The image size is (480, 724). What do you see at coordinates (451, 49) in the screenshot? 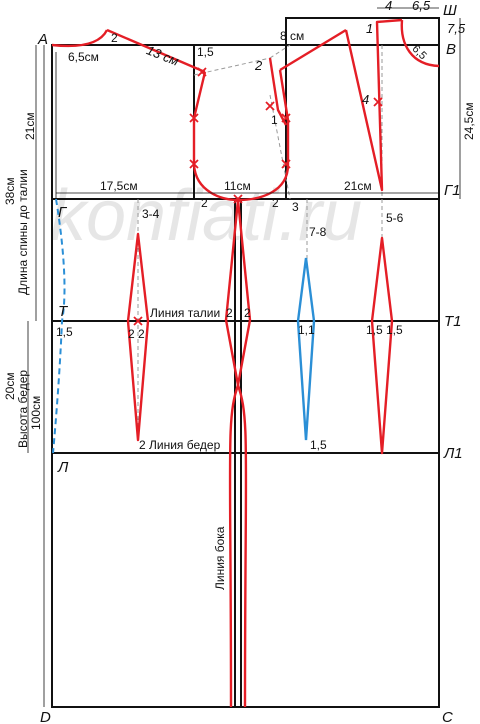
I see `point-B: В` at bounding box center [451, 49].